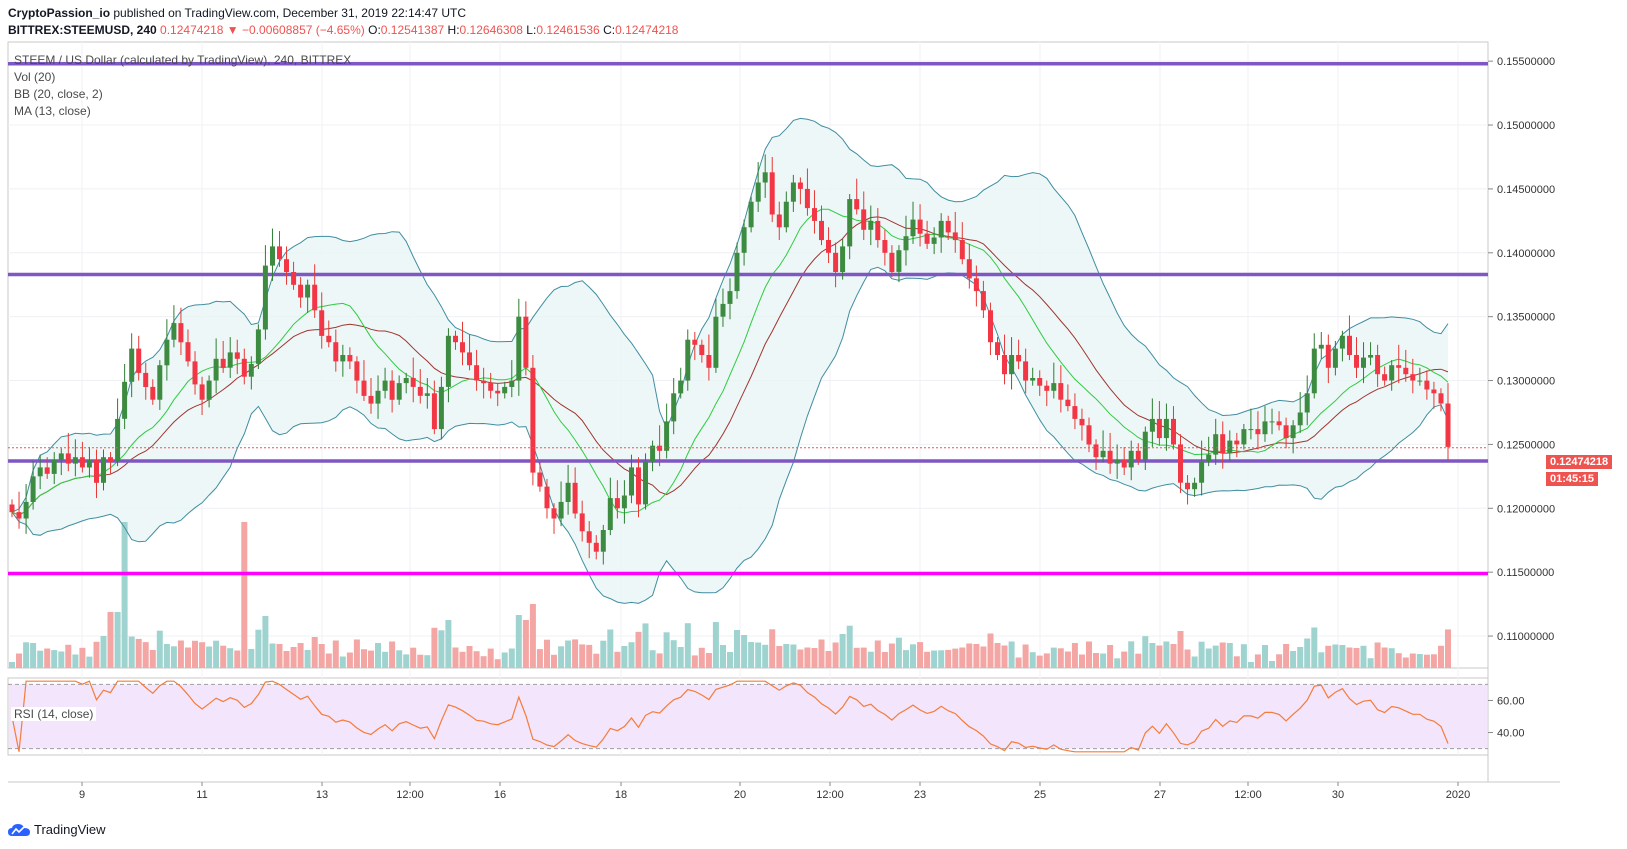  Describe the element at coordinates (1458, 795) in the screenshot. I see `time-tick-label: 2020` at that location.